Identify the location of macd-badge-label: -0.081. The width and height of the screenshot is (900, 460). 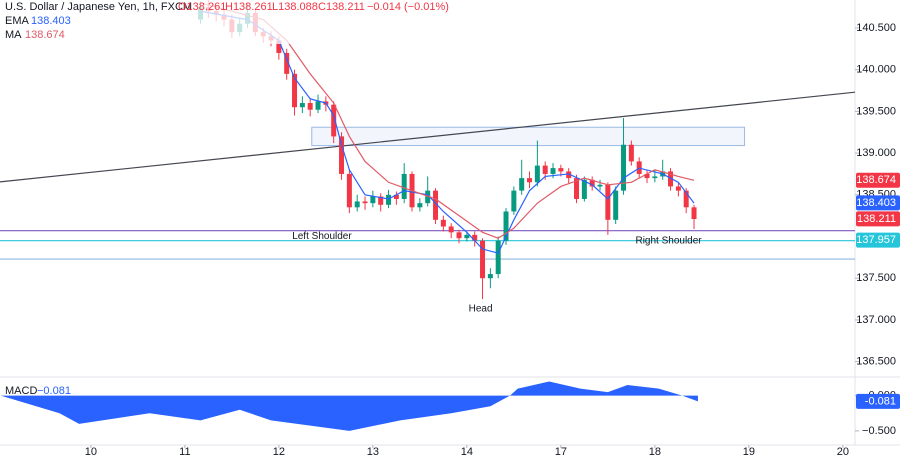
(880, 401).